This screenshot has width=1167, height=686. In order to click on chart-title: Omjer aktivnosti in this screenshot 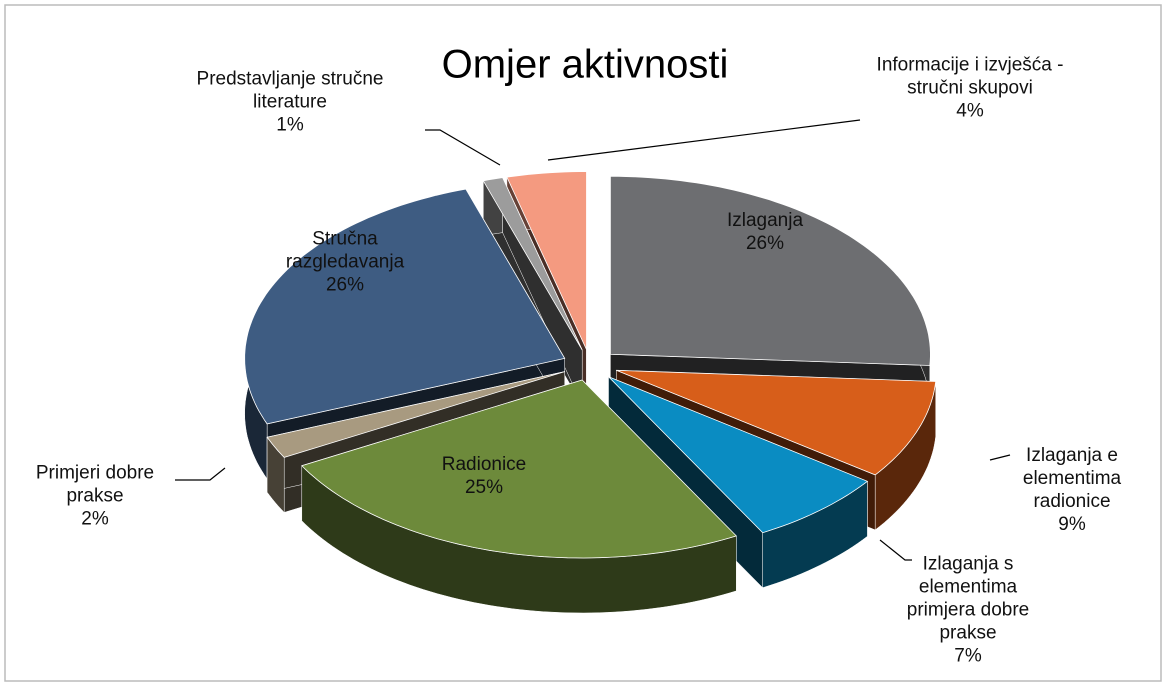, I will do `click(585, 64)`.